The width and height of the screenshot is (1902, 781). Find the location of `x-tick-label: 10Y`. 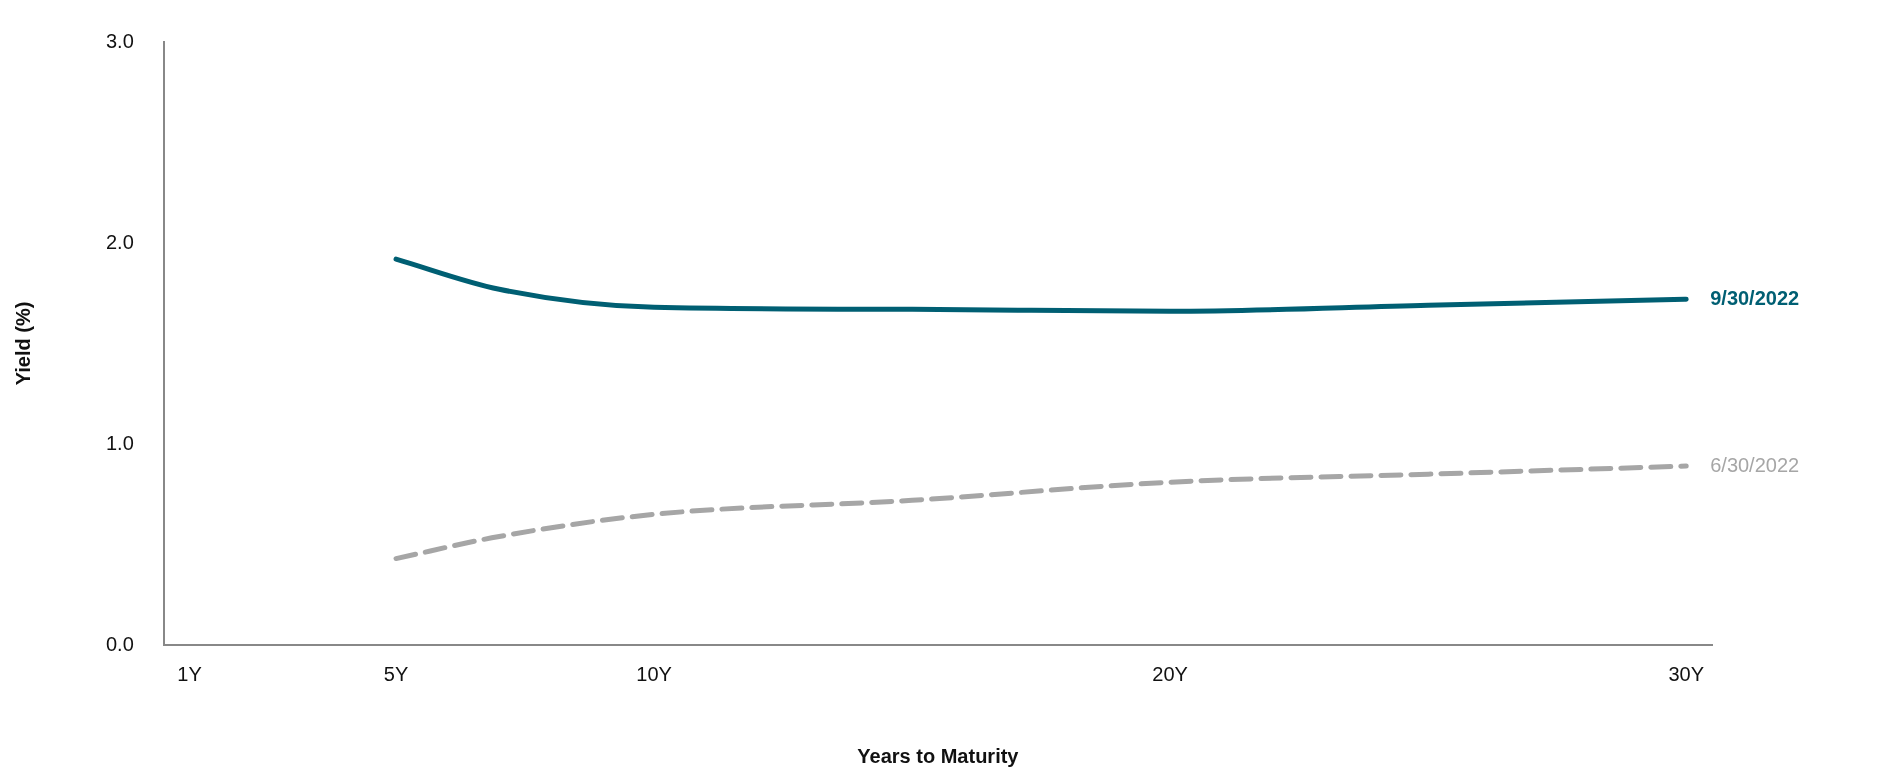

x-tick-label: 10Y is located at coordinates (654, 673).